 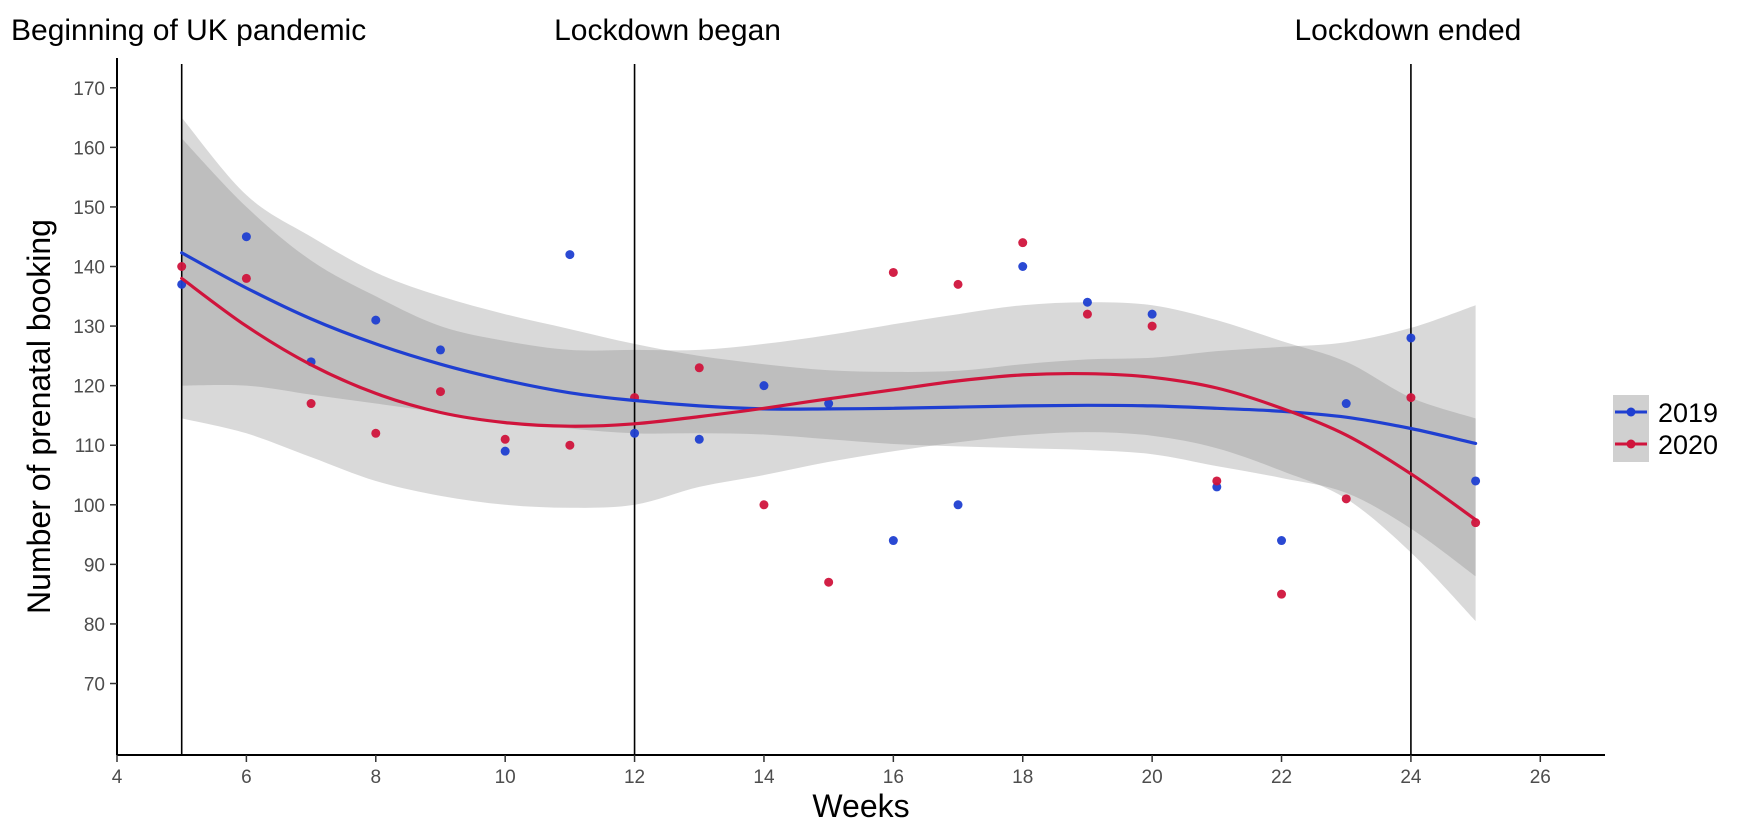 I want to click on x-tick-label: 10, so click(x=505, y=777).